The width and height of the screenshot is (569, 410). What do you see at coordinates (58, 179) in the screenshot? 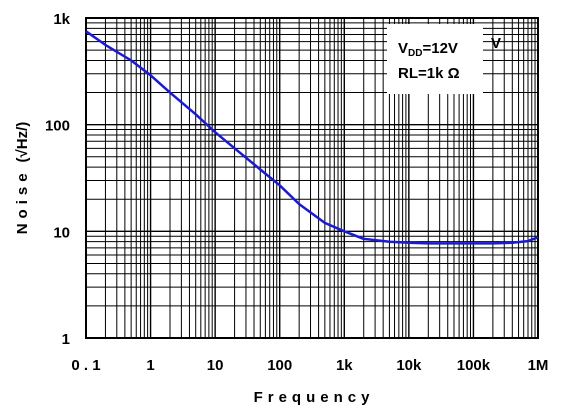
I see `y-tick-labels: 1 10 100 1k` at bounding box center [58, 179].